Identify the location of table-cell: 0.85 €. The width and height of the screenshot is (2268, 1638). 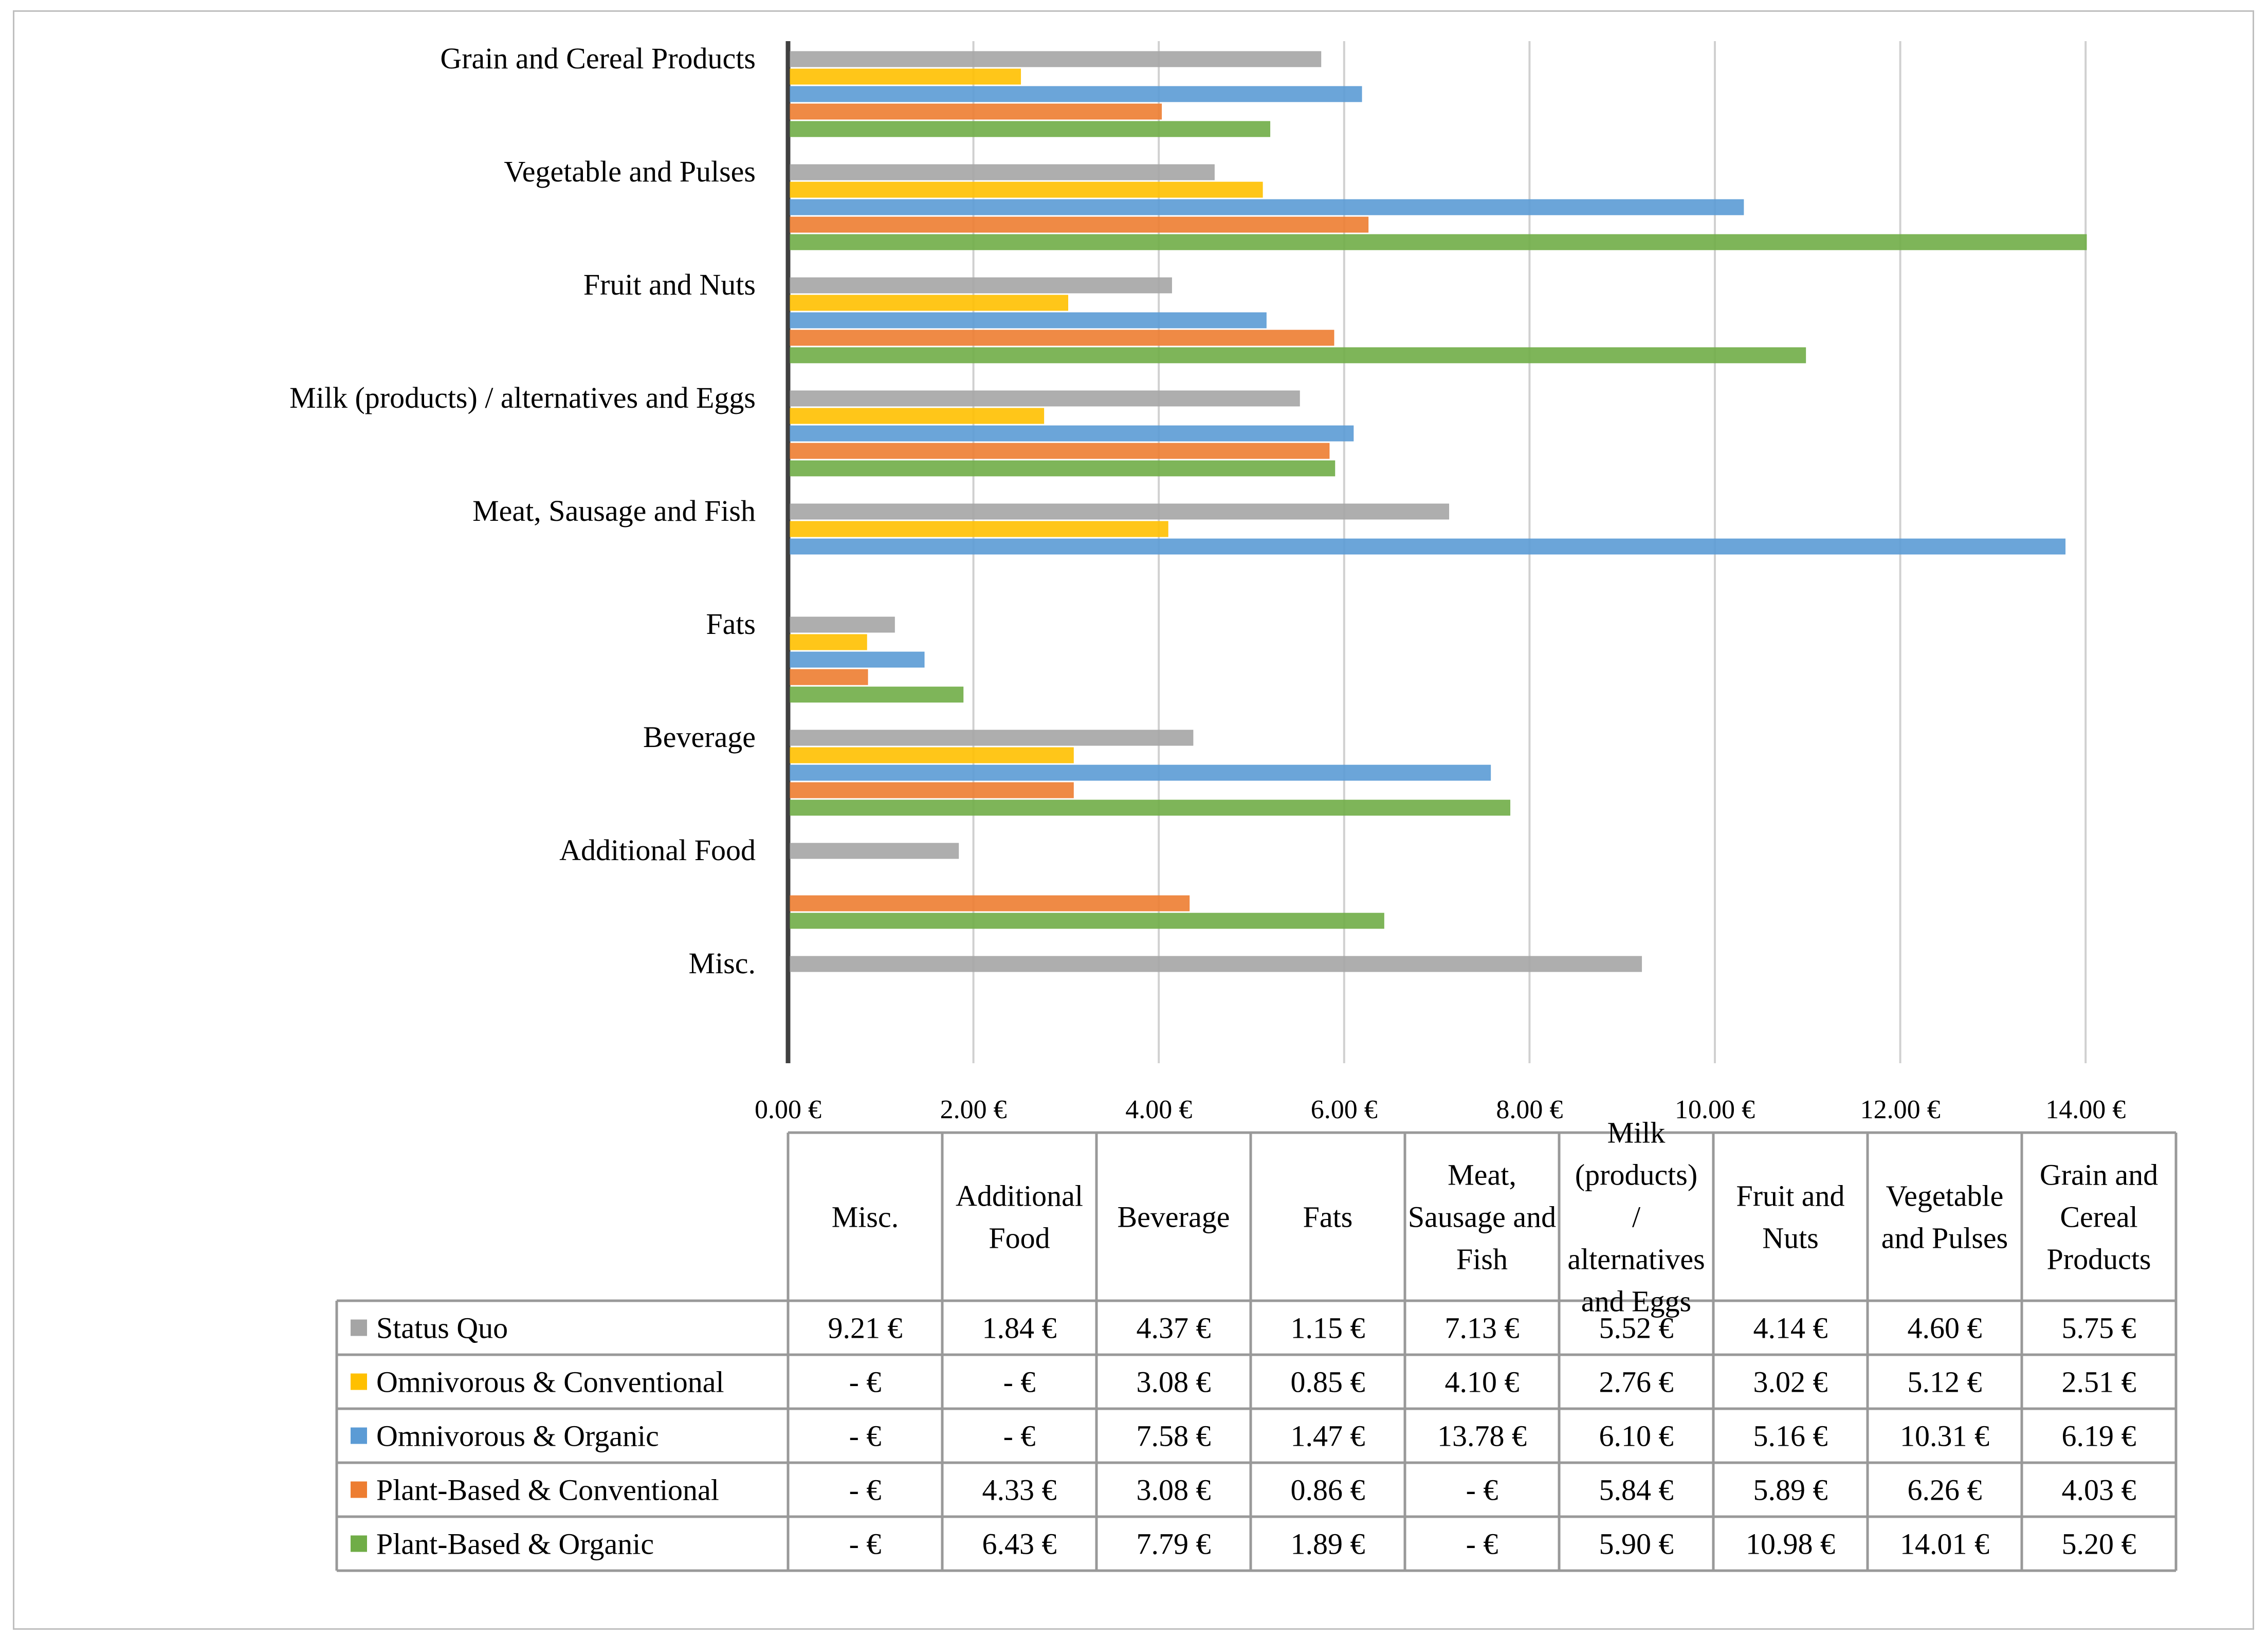
(1328, 1382).